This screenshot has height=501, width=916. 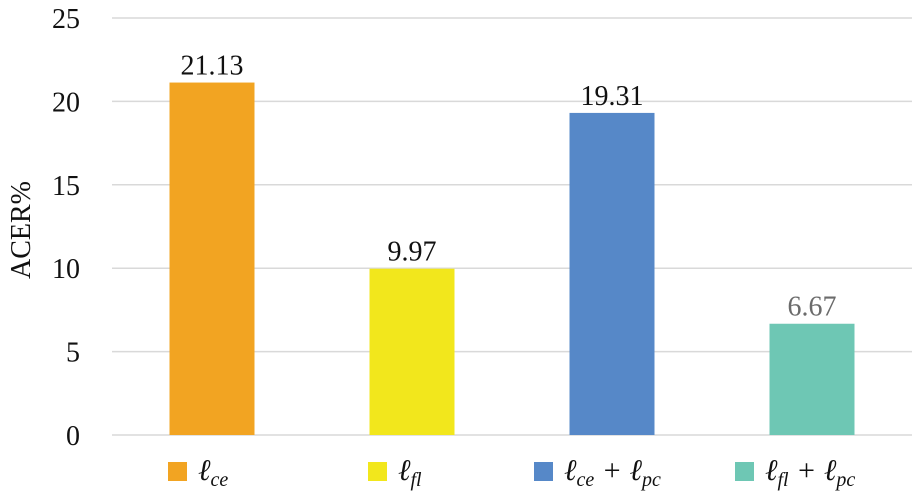 I want to click on y-axis-ticks: 0 5 10 15 20 25, so click(x=66, y=228).